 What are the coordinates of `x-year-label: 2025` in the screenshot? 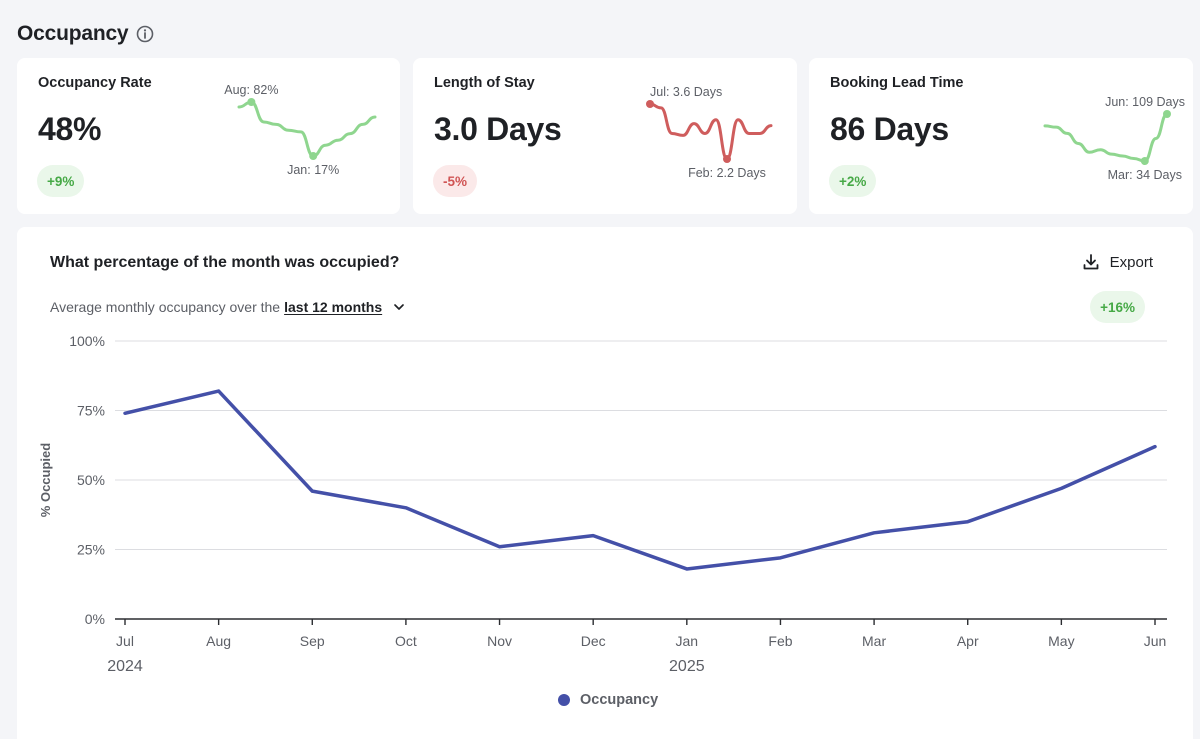 It's located at (687, 666).